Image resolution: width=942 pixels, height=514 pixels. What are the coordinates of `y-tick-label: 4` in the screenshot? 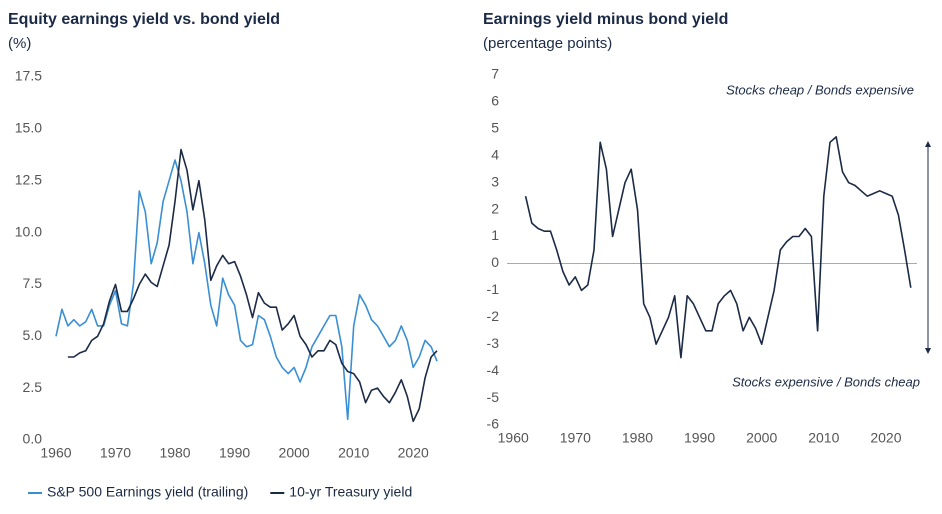 It's located at (495, 154).